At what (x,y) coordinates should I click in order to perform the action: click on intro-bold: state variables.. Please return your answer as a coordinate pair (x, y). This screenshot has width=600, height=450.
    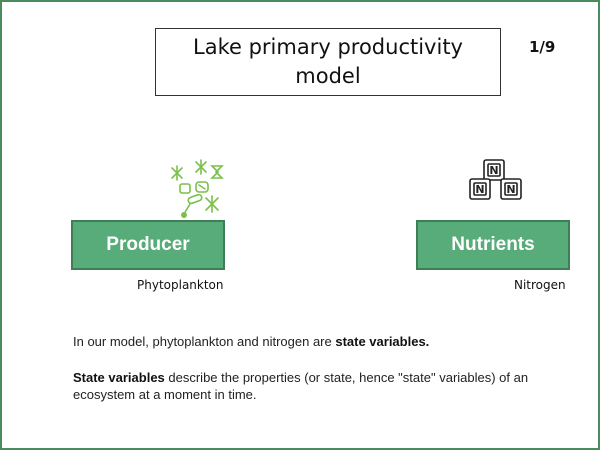
    Looking at the image, I should click on (382, 341).